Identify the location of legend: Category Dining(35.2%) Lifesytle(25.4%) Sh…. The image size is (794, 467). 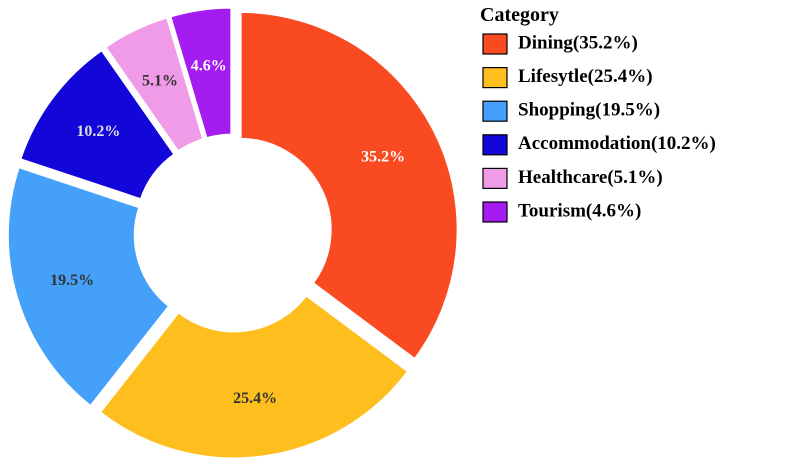
(598, 113).